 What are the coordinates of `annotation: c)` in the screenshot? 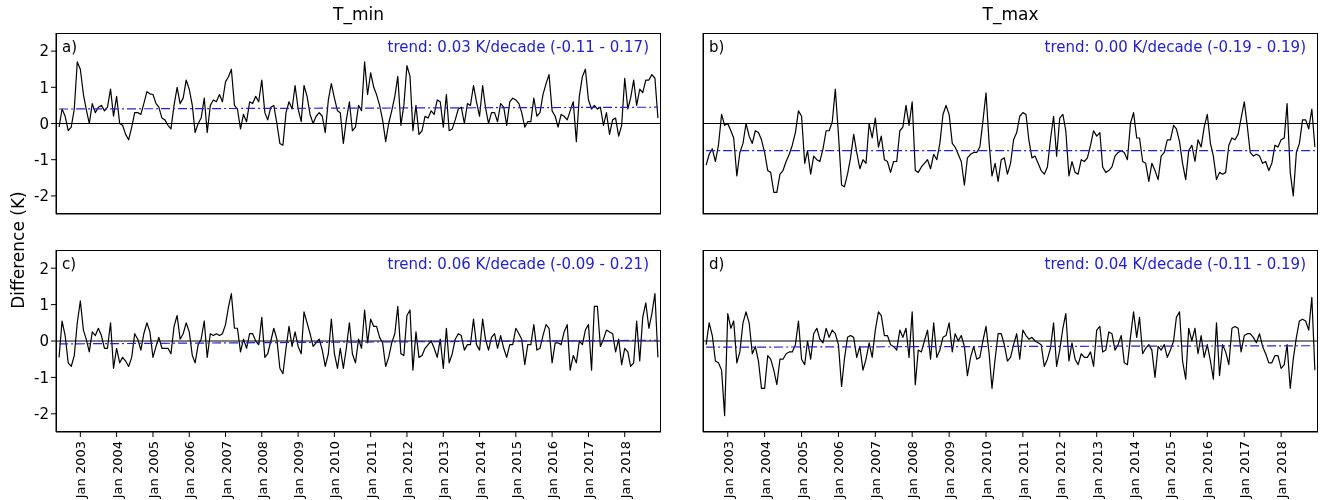 It's located at (69, 264).